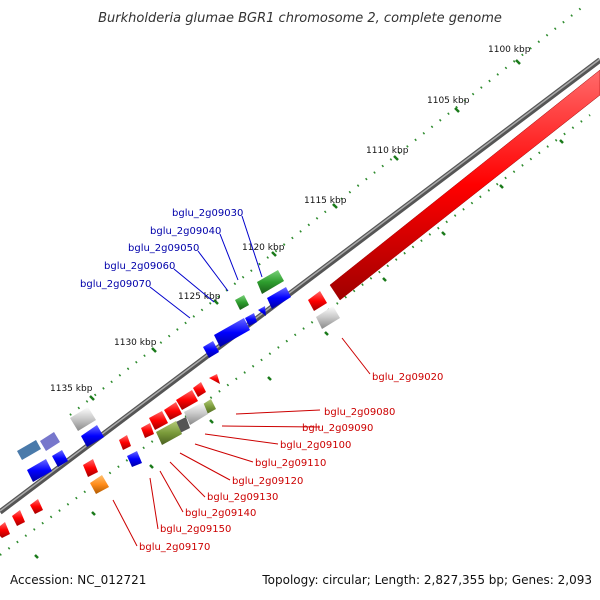 The width and height of the screenshot is (600, 600). What do you see at coordinates (135, 343) in the screenshot?
I see `tick-label: 1130 kbp` at bounding box center [135, 343].